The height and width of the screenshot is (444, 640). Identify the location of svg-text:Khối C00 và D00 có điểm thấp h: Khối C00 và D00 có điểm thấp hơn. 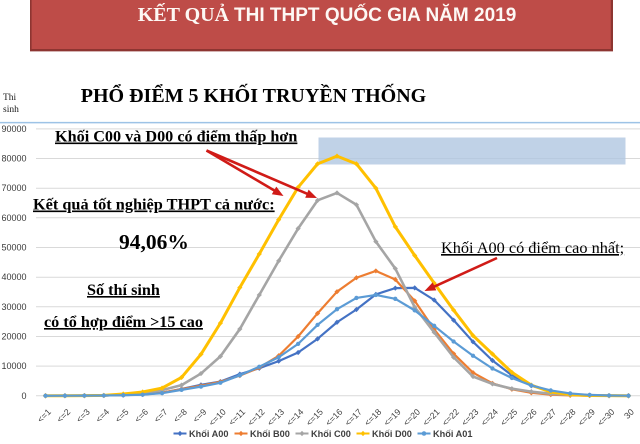
(176, 137).